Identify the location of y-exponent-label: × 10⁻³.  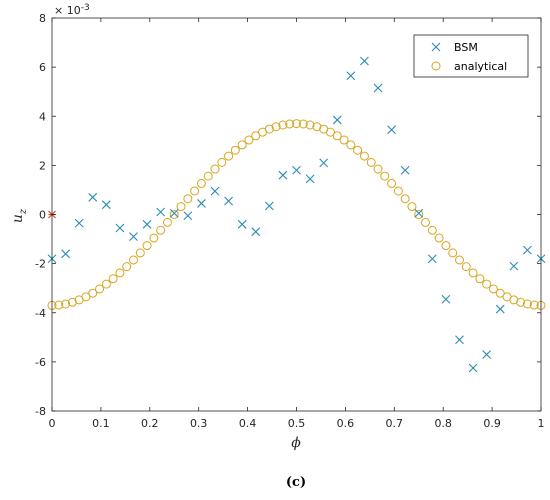
(72, 10).